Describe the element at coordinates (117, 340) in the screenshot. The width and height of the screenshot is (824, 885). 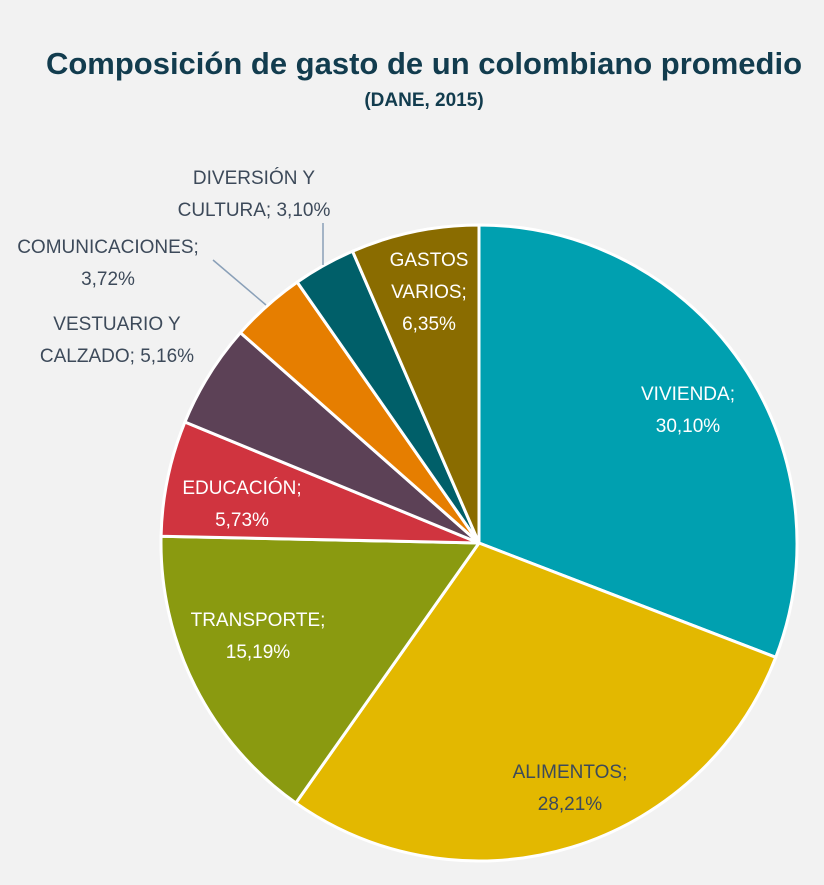
I see `slice-label: VESTUARIO Y CALZADO; 5,16%` at that location.